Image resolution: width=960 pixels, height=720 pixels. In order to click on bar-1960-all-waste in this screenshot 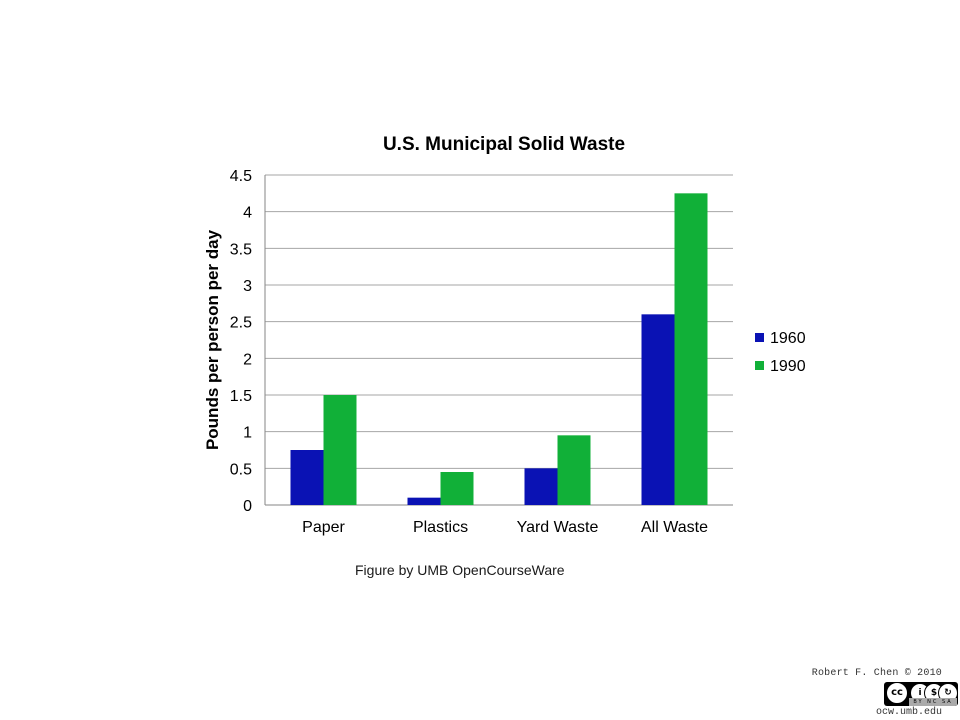, I will do `click(658, 409)`.